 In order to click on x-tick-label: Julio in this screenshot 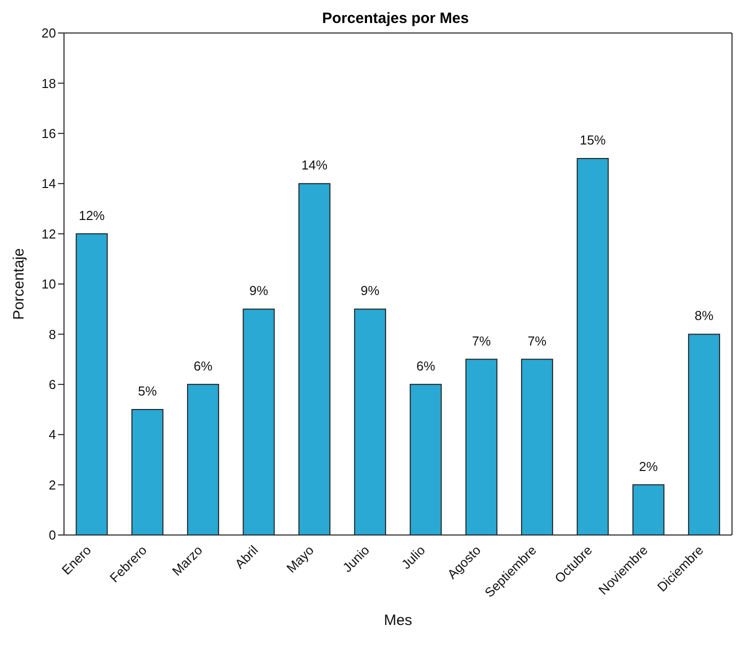, I will do `click(413, 557)`.